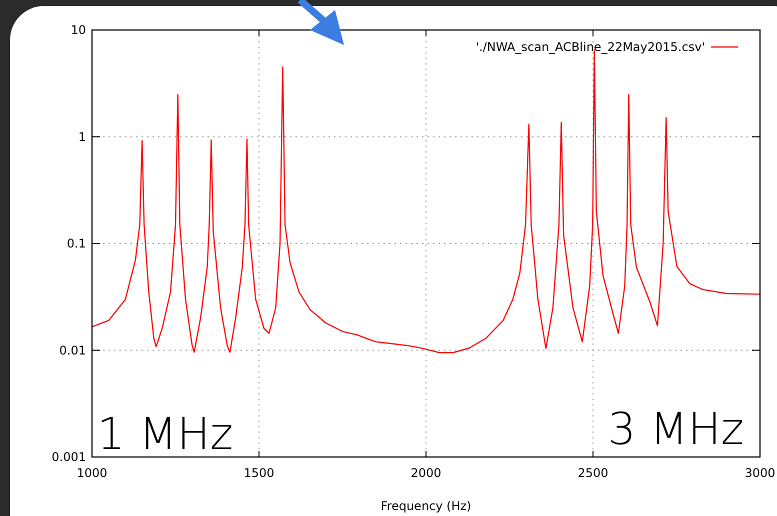 Image resolution: width=777 pixels, height=516 pixels. I want to click on x-tick-label: 1000, so click(92, 473).